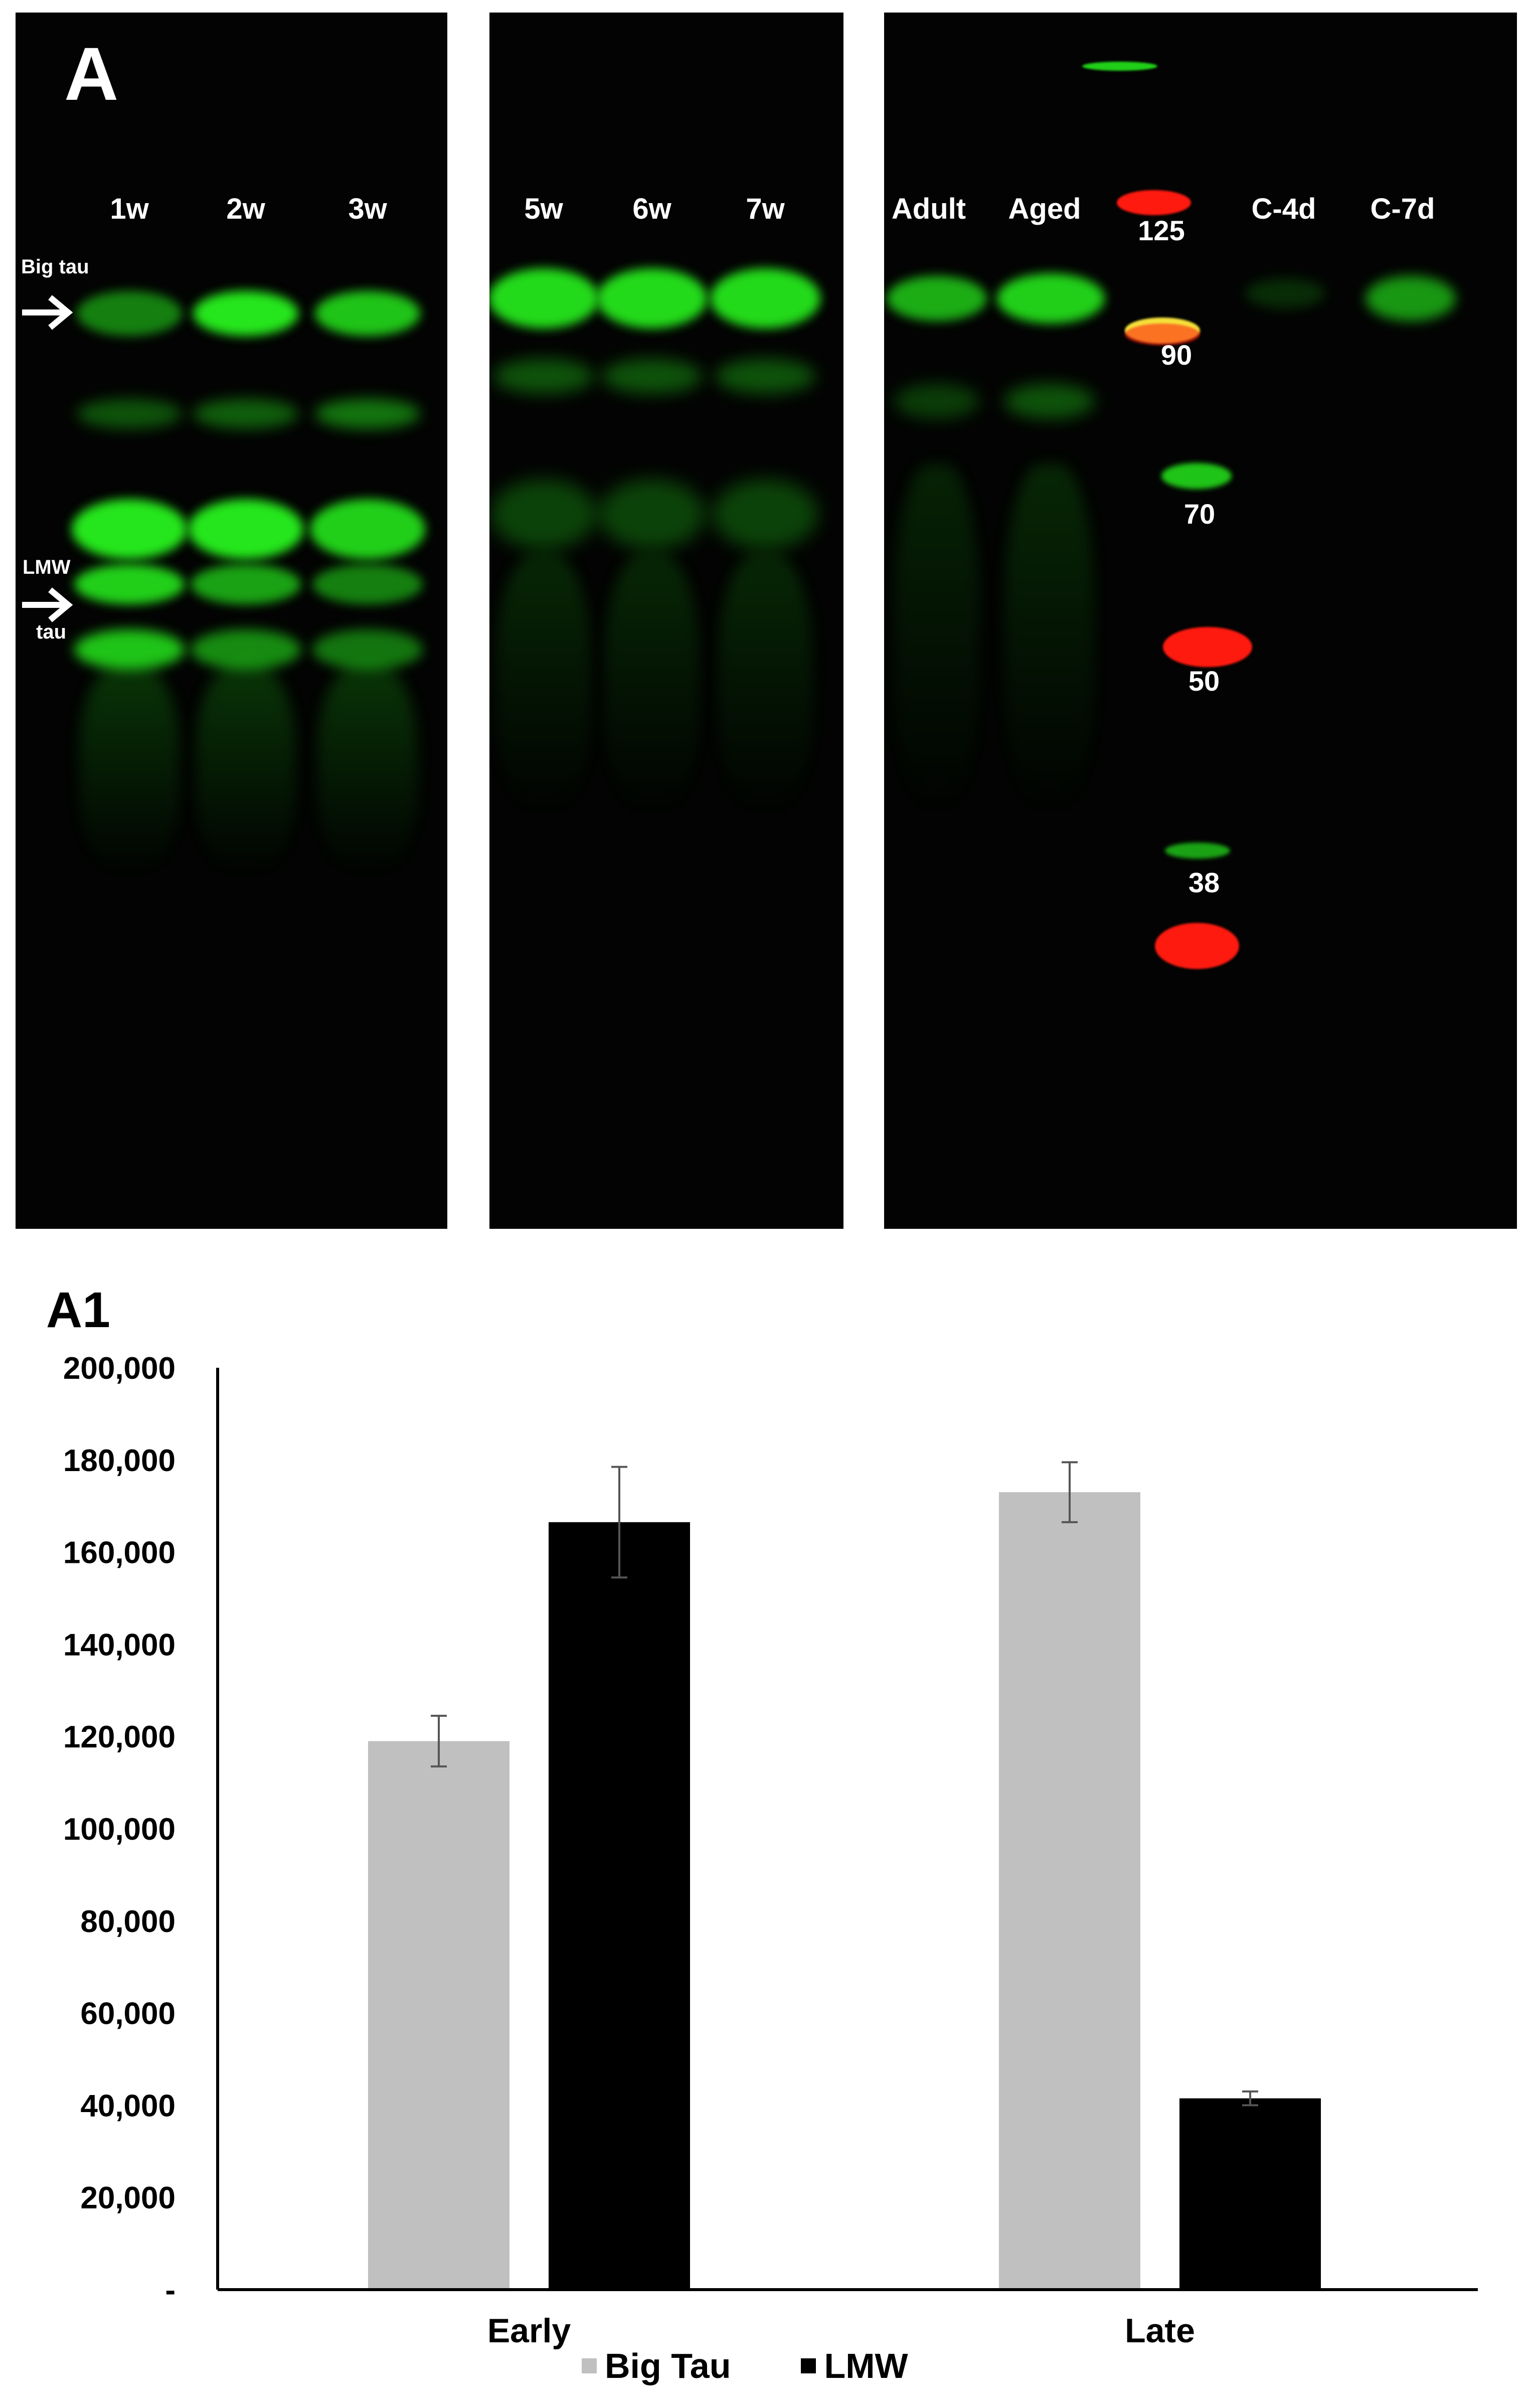 Image resolution: width=1533 pixels, height=2408 pixels. Describe the element at coordinates (128, 2198) in the screenshot. I see `y-tick-label: 20,000` at that location.